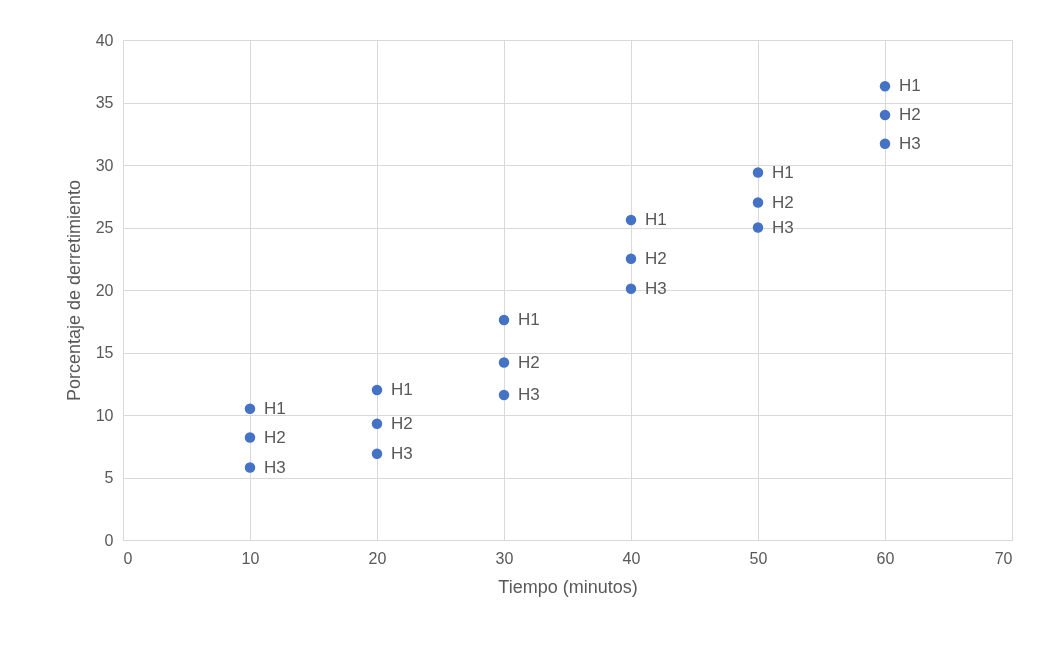 This screenshot has height=645, width=1037. What do you see at coordinates (104, 40) in the screenshot?
I see `y-tick-label: 40` at bounding box center [104, 40].